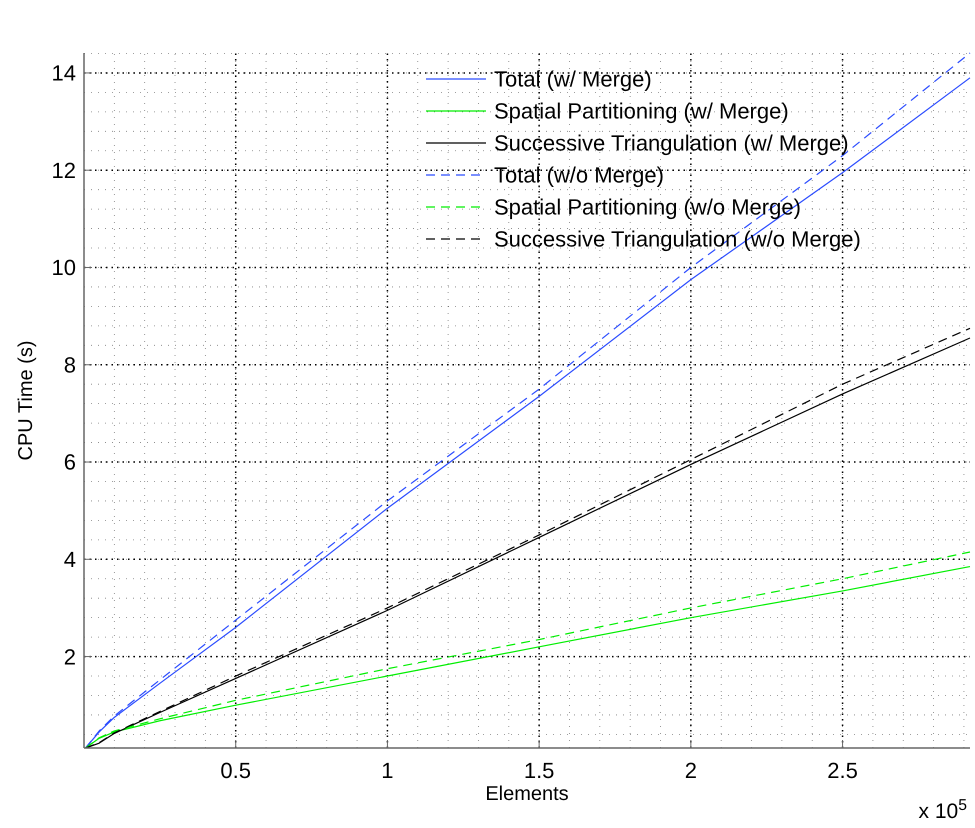  I want to click on legend-label: Total (w/o Merge), so click(579, 175).